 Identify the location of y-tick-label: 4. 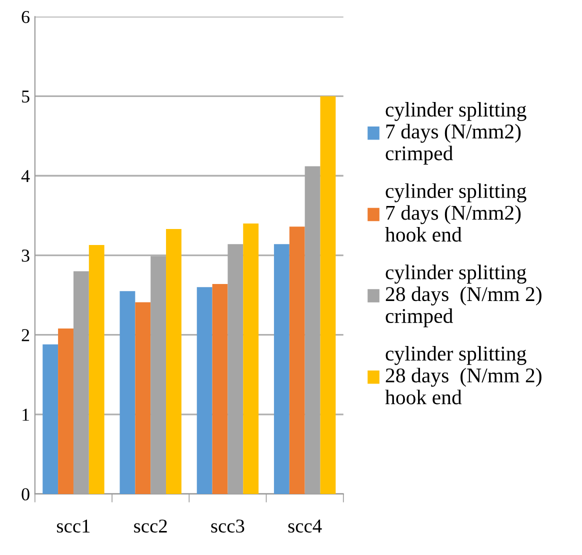
(25, 176).